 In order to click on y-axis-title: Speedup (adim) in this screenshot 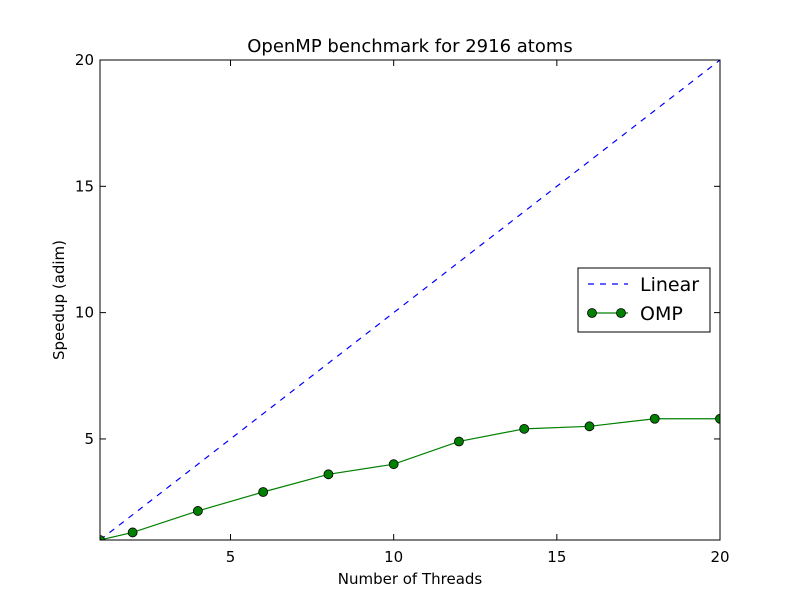, I will do `click(59, 300)`.